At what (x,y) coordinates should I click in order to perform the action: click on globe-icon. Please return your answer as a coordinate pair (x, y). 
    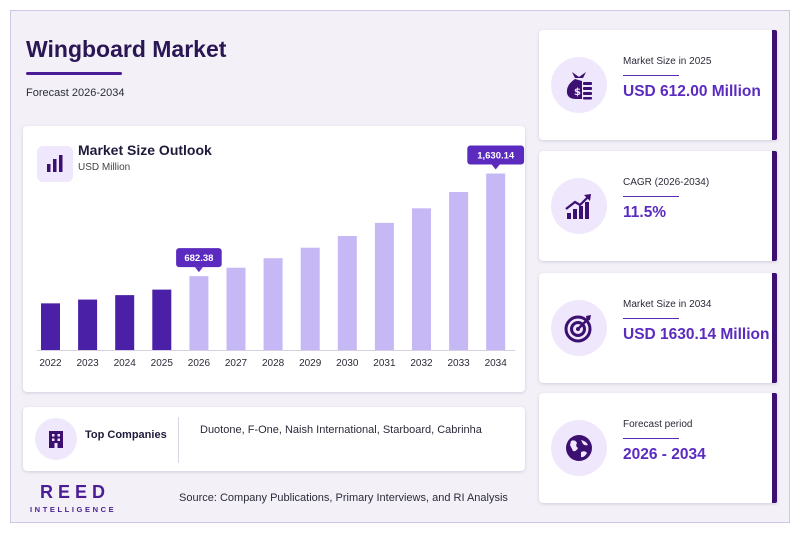
    Looking at the image, I should click on (579, 448).